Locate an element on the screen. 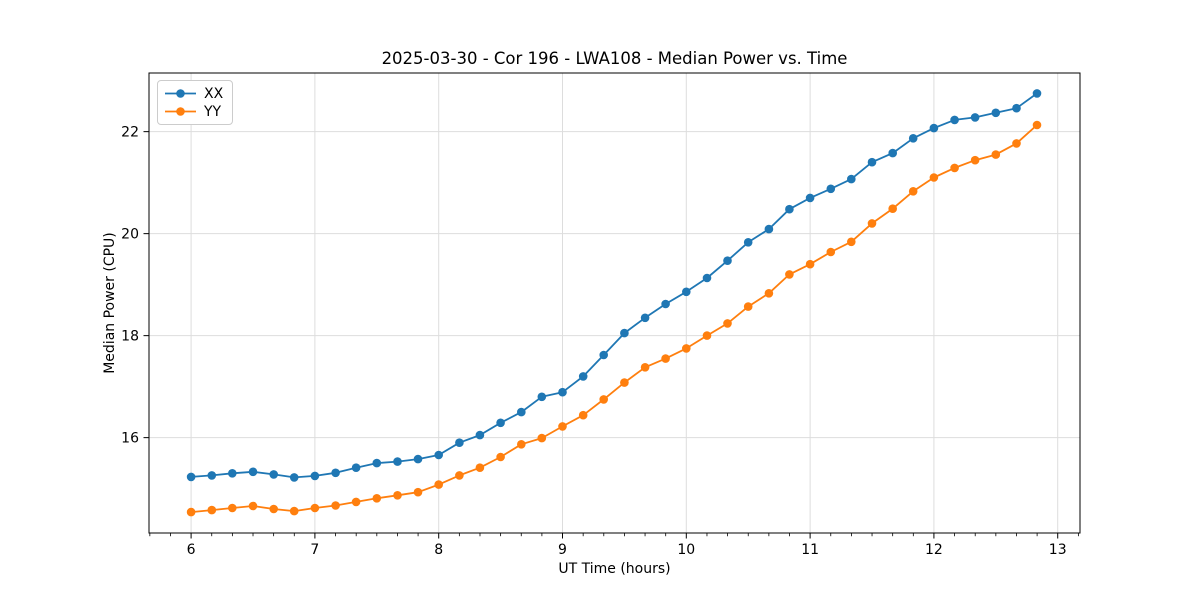 The width and height of the screenshot is (1200, 600). x-axis-label: UT Time (hours) is located at coordinates (614, 569).